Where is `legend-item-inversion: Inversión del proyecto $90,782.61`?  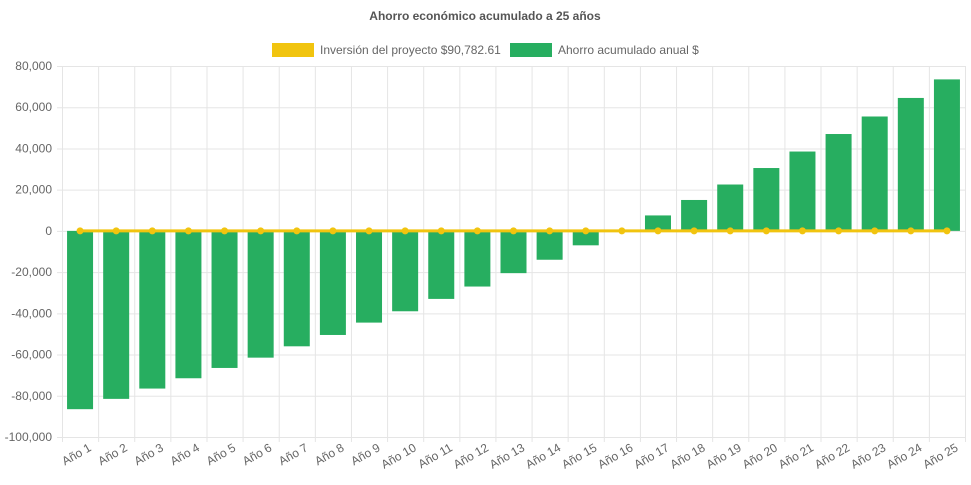 legend-item-inversion: Inversión del proyecto $90,782.61 is located at coordinates (386, 50).